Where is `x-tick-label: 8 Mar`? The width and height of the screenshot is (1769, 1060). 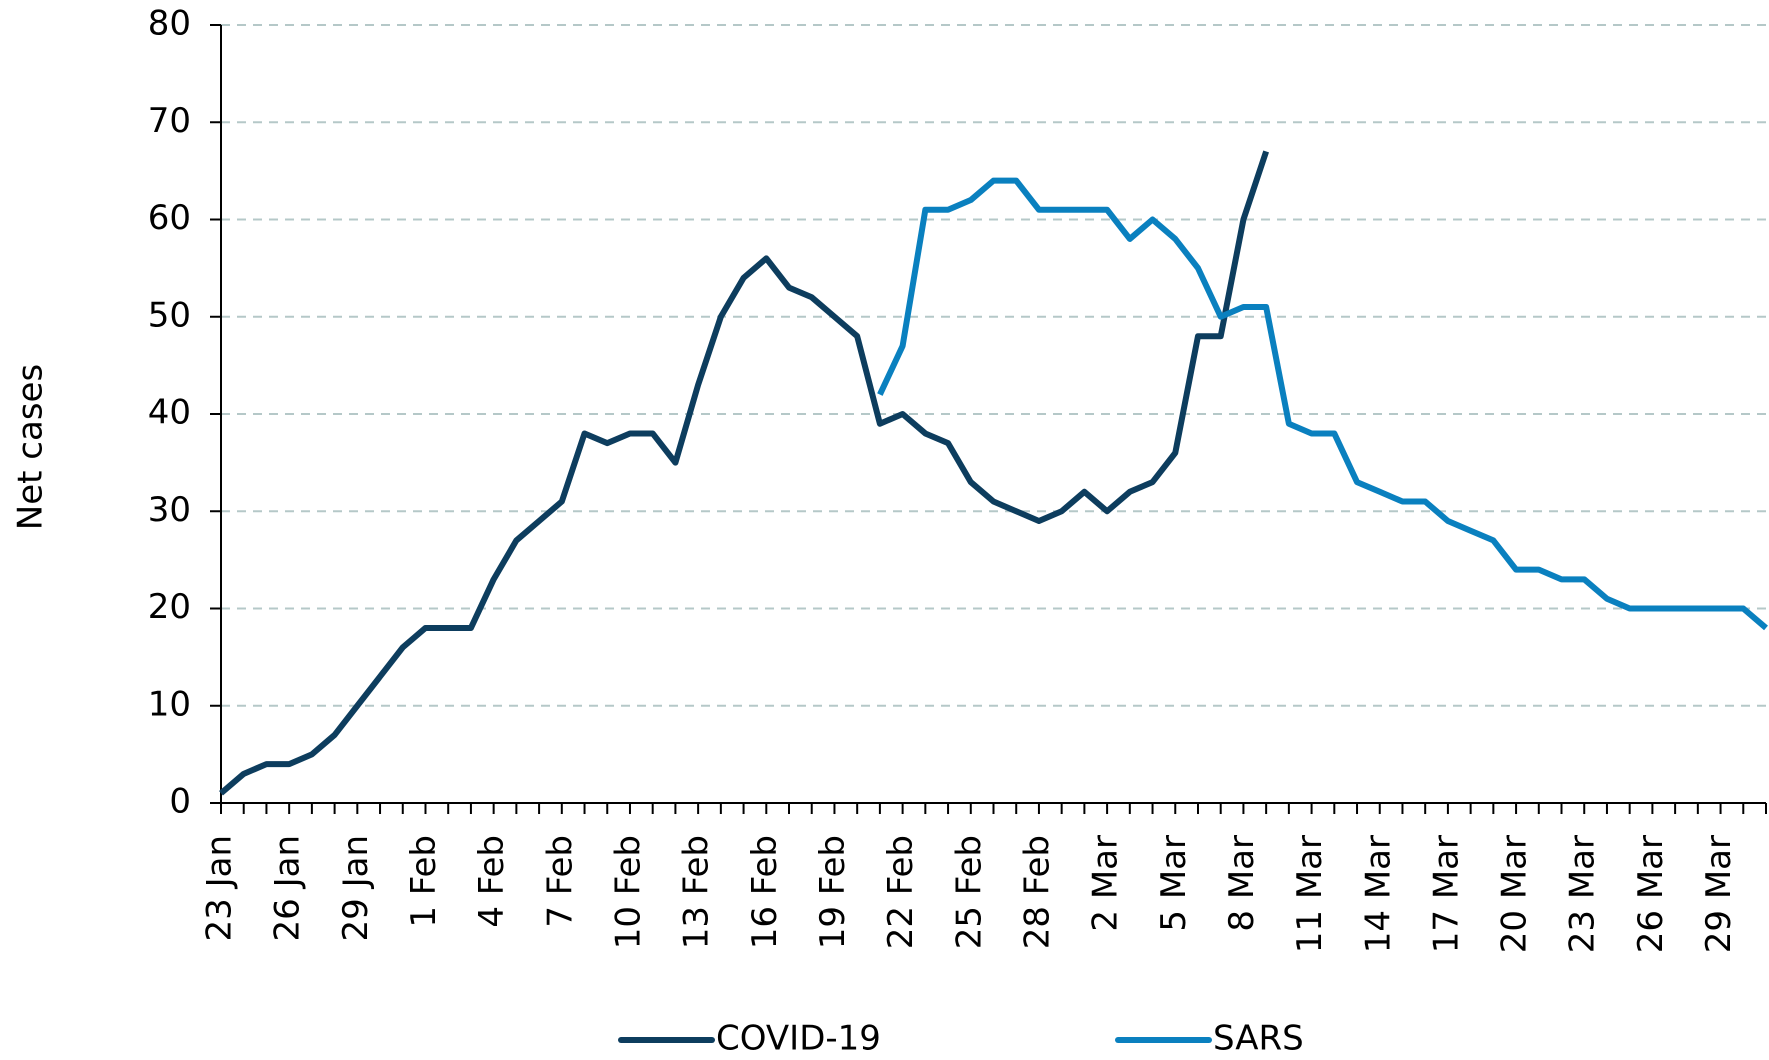
x-tick-label: 8 Mar is located at coordinates (1242, 883).